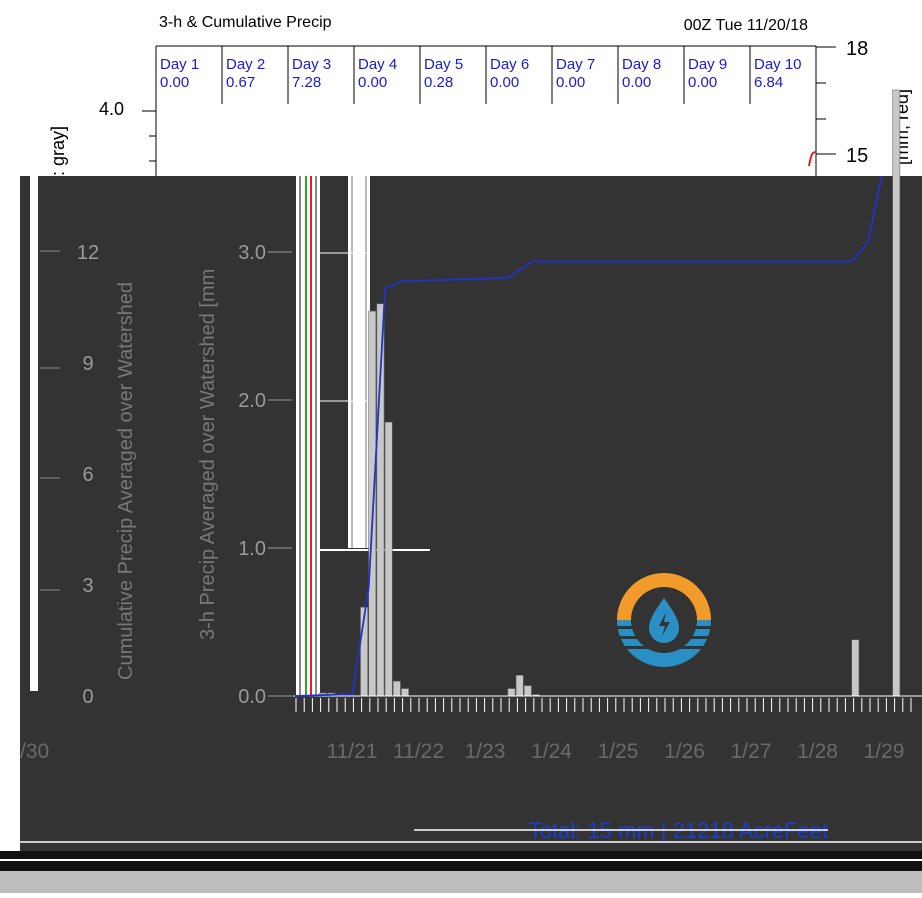  I want to click on day-label: Day 10, so click(778, 64).